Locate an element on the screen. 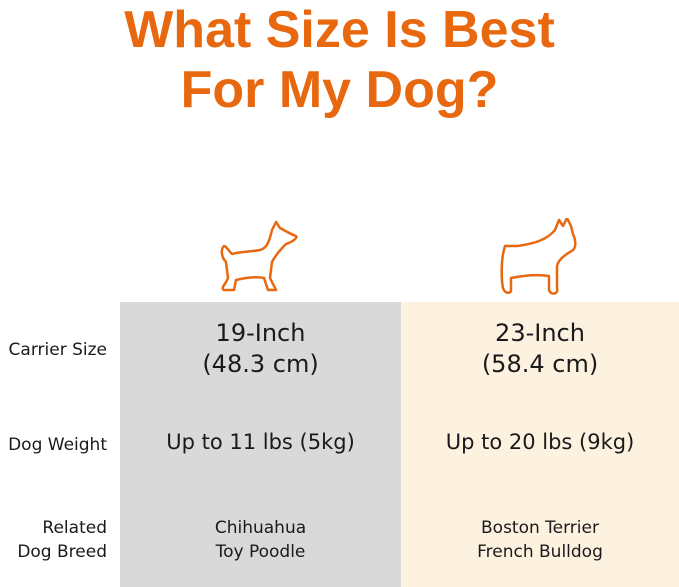  size-inches: 23-Inch is located at coordinates (540, 333).